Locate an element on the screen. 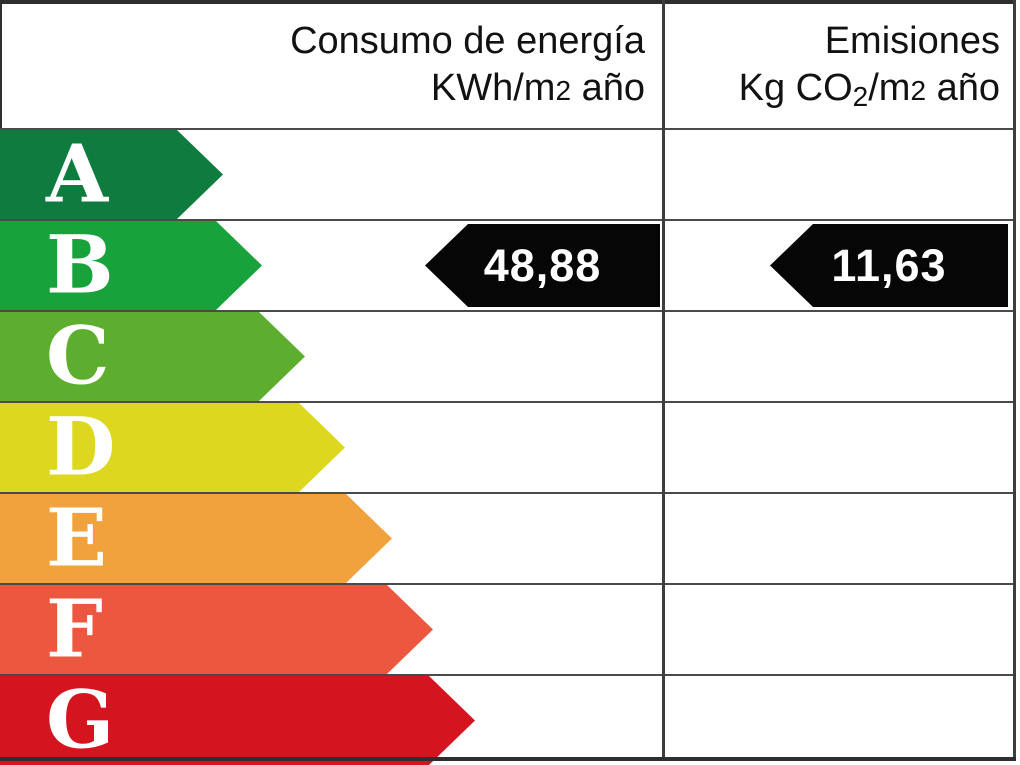  rating-letter-f: F is located at coordinates (74, 627).